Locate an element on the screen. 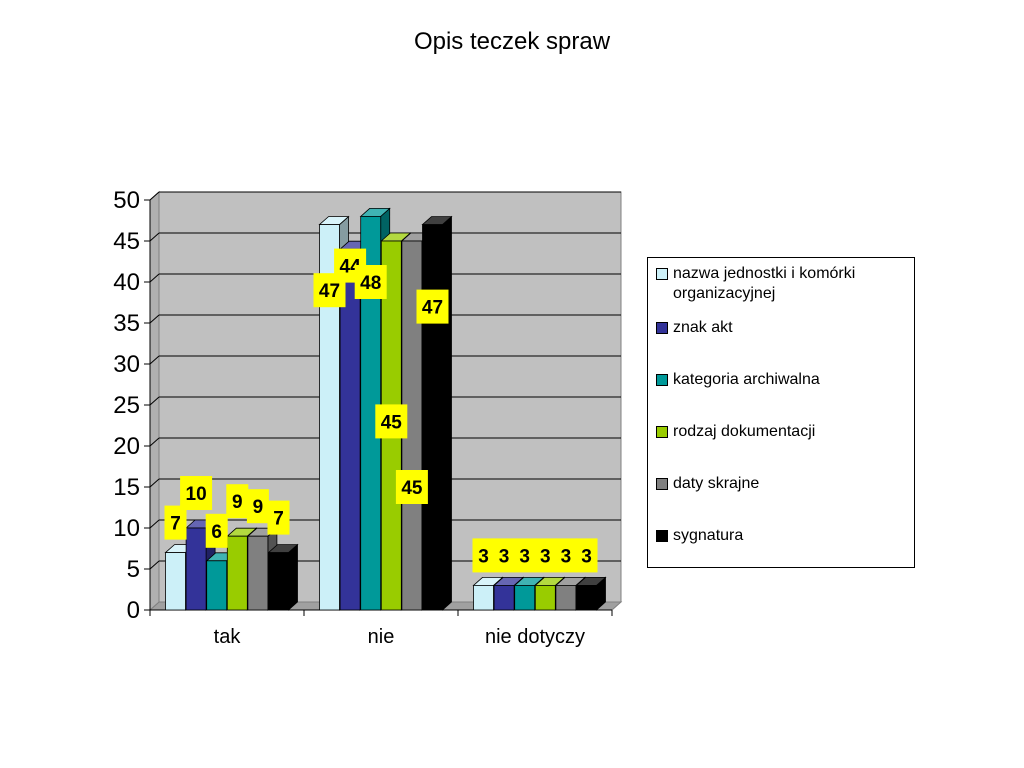 This screenshot has width=1024, height=768. y-tick-label: 40 is located at coordinates (126, 282).